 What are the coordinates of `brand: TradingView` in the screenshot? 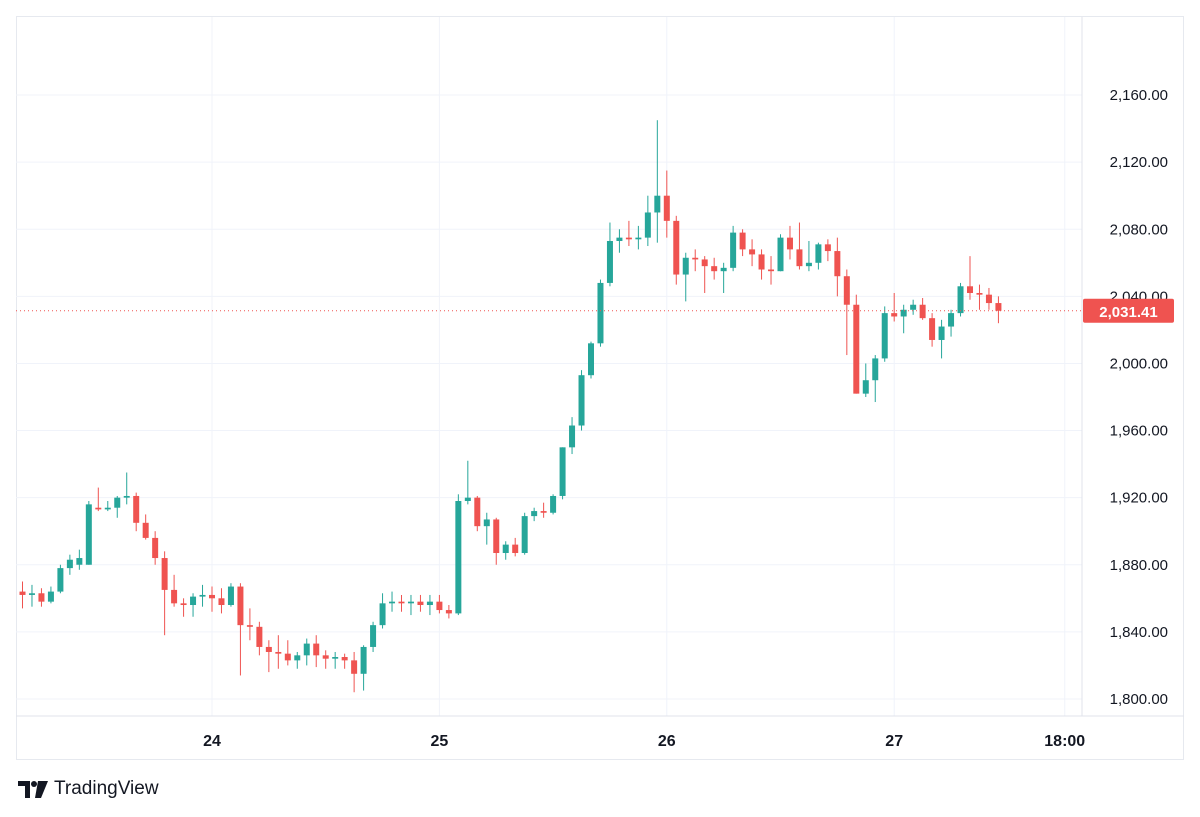 It's located at (88, 789).